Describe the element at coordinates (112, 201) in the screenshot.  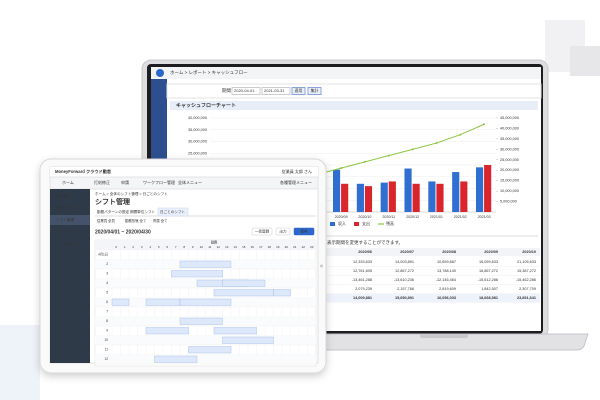
I see `page-title: シフト管理` at that location.